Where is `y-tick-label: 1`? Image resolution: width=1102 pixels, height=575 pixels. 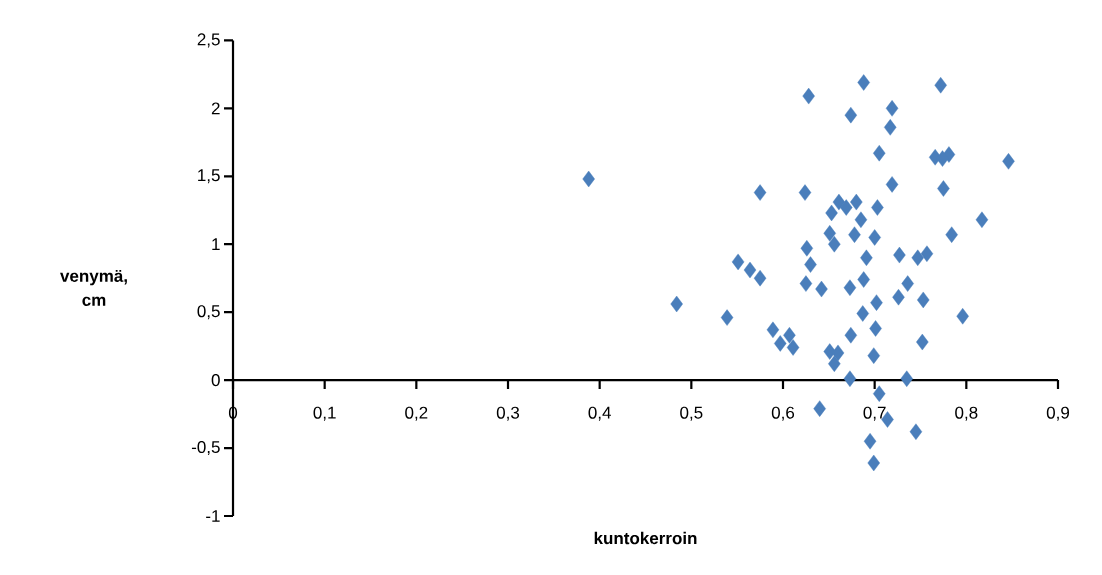 y-tick-label: 1 is located at coordinates (216, 244).